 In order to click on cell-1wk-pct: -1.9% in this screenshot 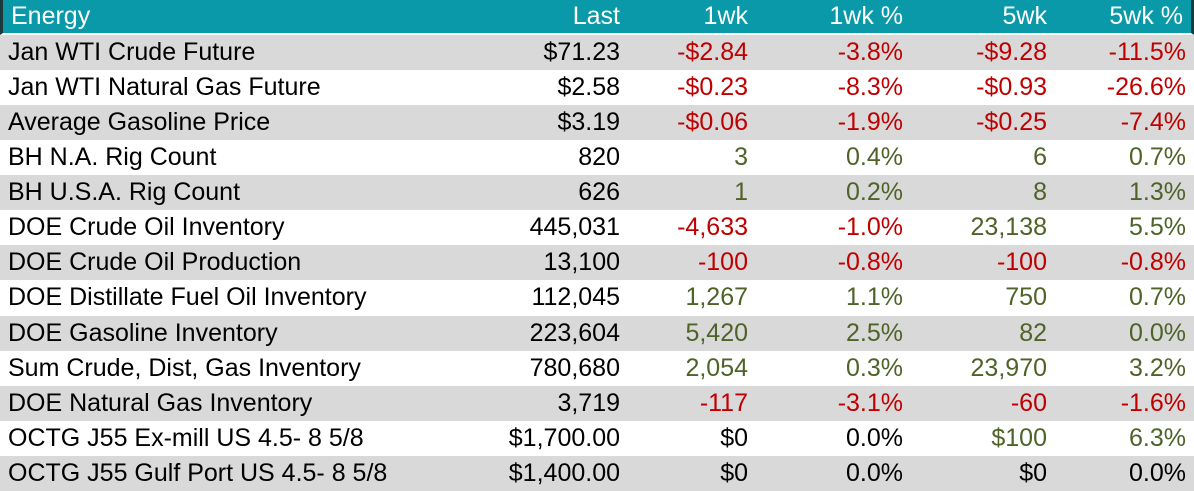, I will do `click(825, 123)`.